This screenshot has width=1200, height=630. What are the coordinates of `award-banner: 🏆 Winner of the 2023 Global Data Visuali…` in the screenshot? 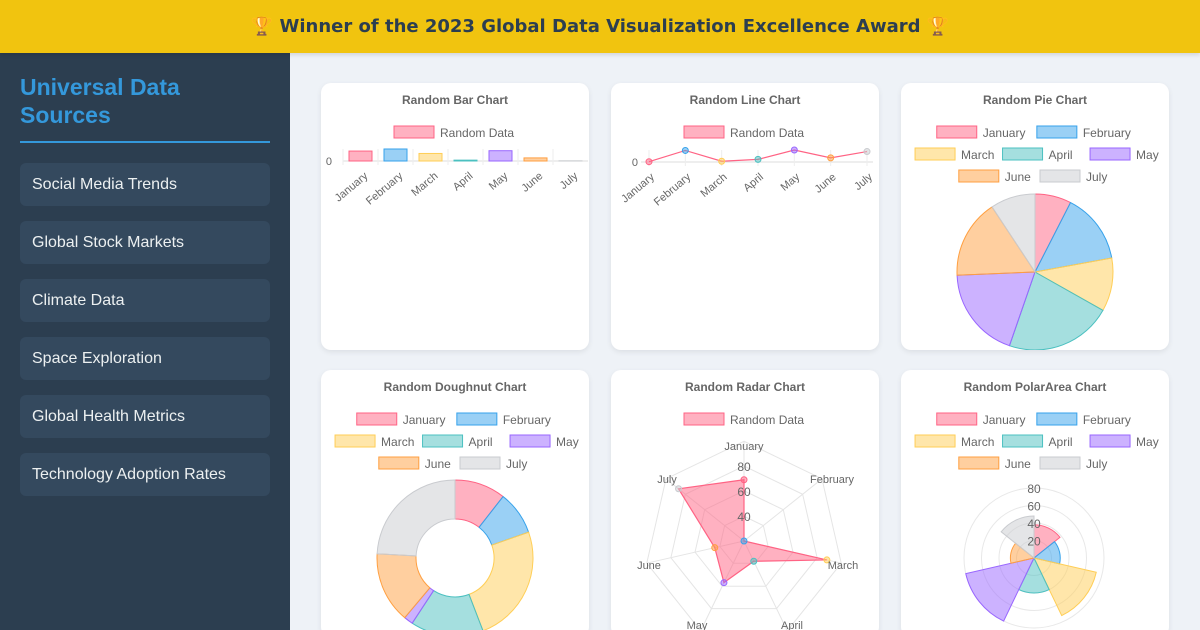 It's located at (600, 26).